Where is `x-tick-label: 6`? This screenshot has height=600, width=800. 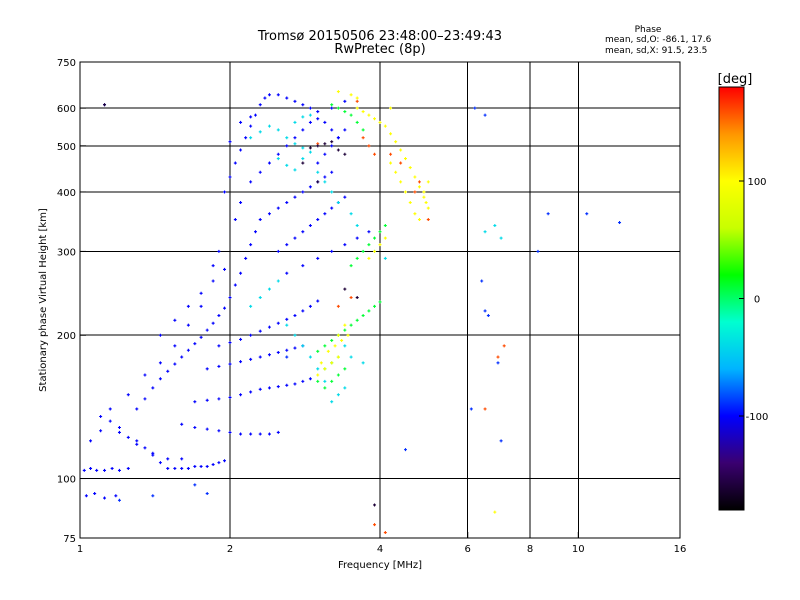
x-tick-label: 6 is located at coordinates (468, 549).